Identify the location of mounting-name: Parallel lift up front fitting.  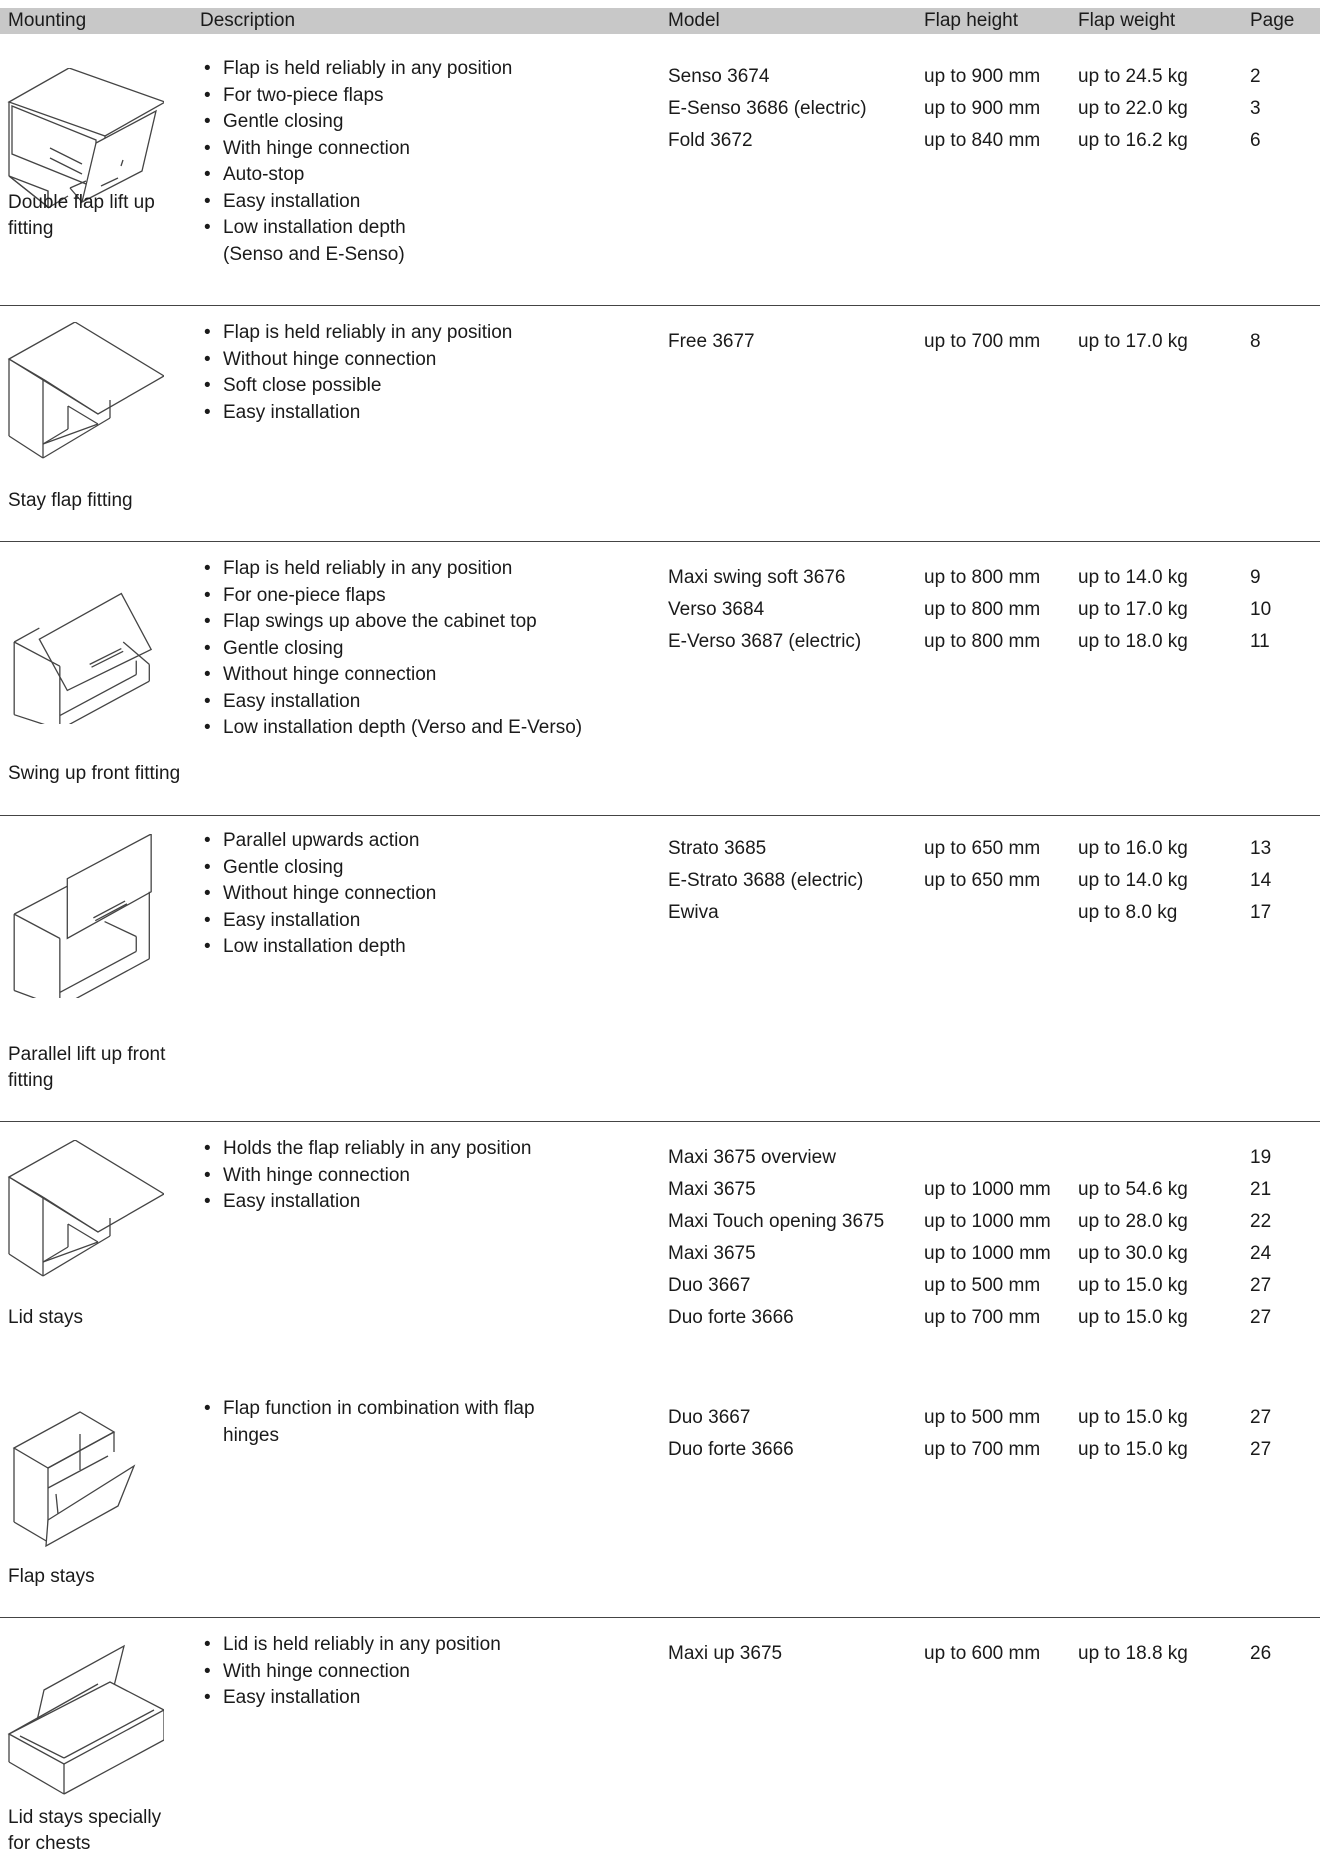
(87, 1067).